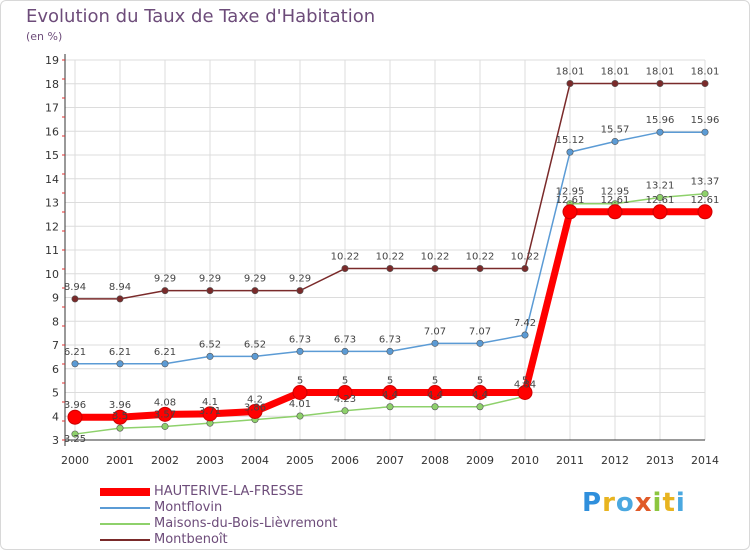 This screenshot has width=750, height=550. What do you see at coordinates (660, 460) in the screenshot?
I see `x-tick-label: 2013` at bounding box center [660, 460].